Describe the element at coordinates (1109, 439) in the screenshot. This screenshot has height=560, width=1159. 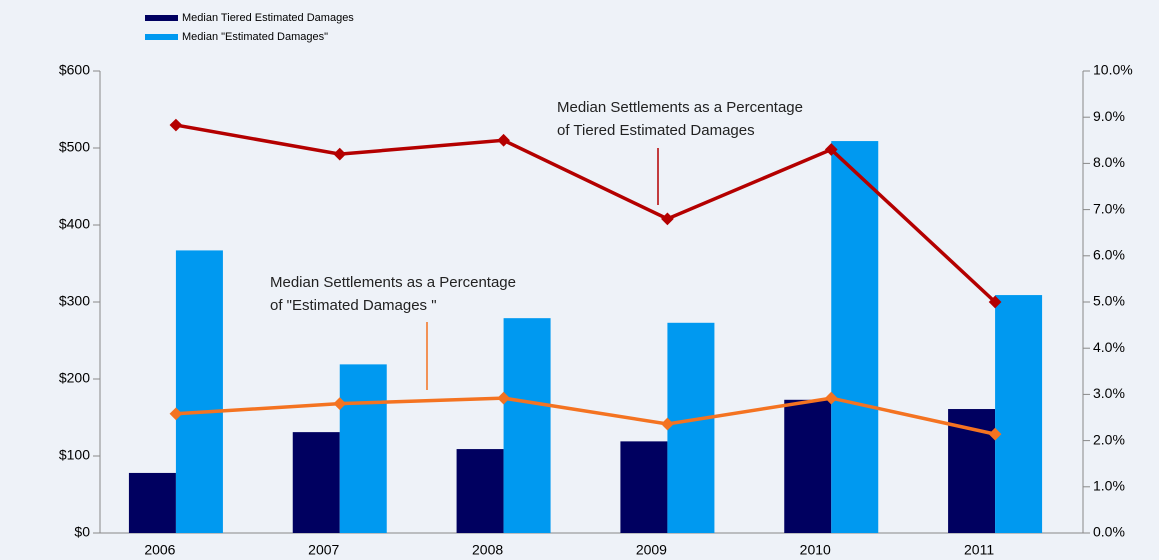
I see `y2-tick-label: 2.0%` at that location.